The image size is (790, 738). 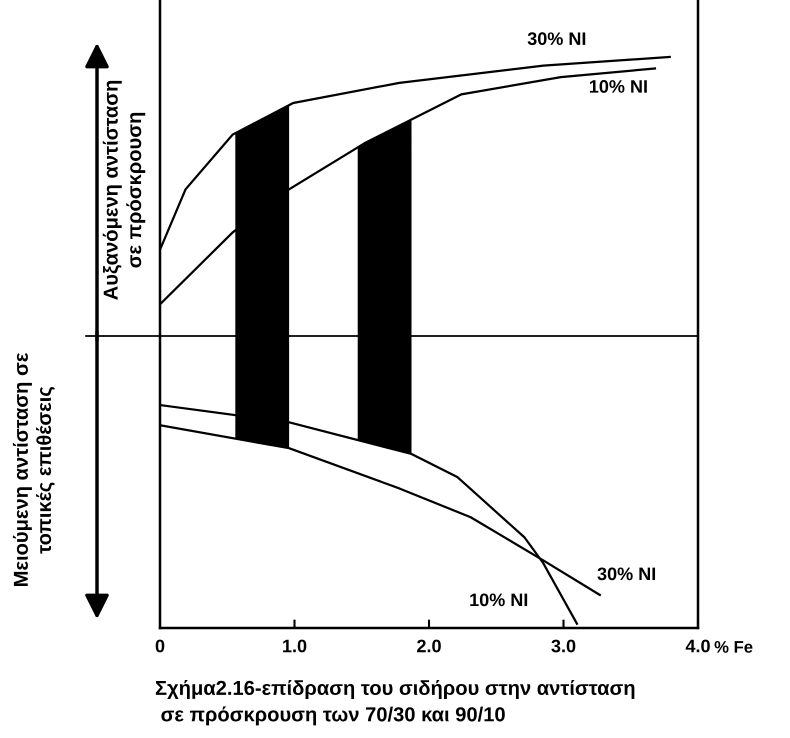 What do you see at coordinates (733, 647) in the screenshot?
I see `x-axis-title: % Fe` at bounding box center [733, 647].